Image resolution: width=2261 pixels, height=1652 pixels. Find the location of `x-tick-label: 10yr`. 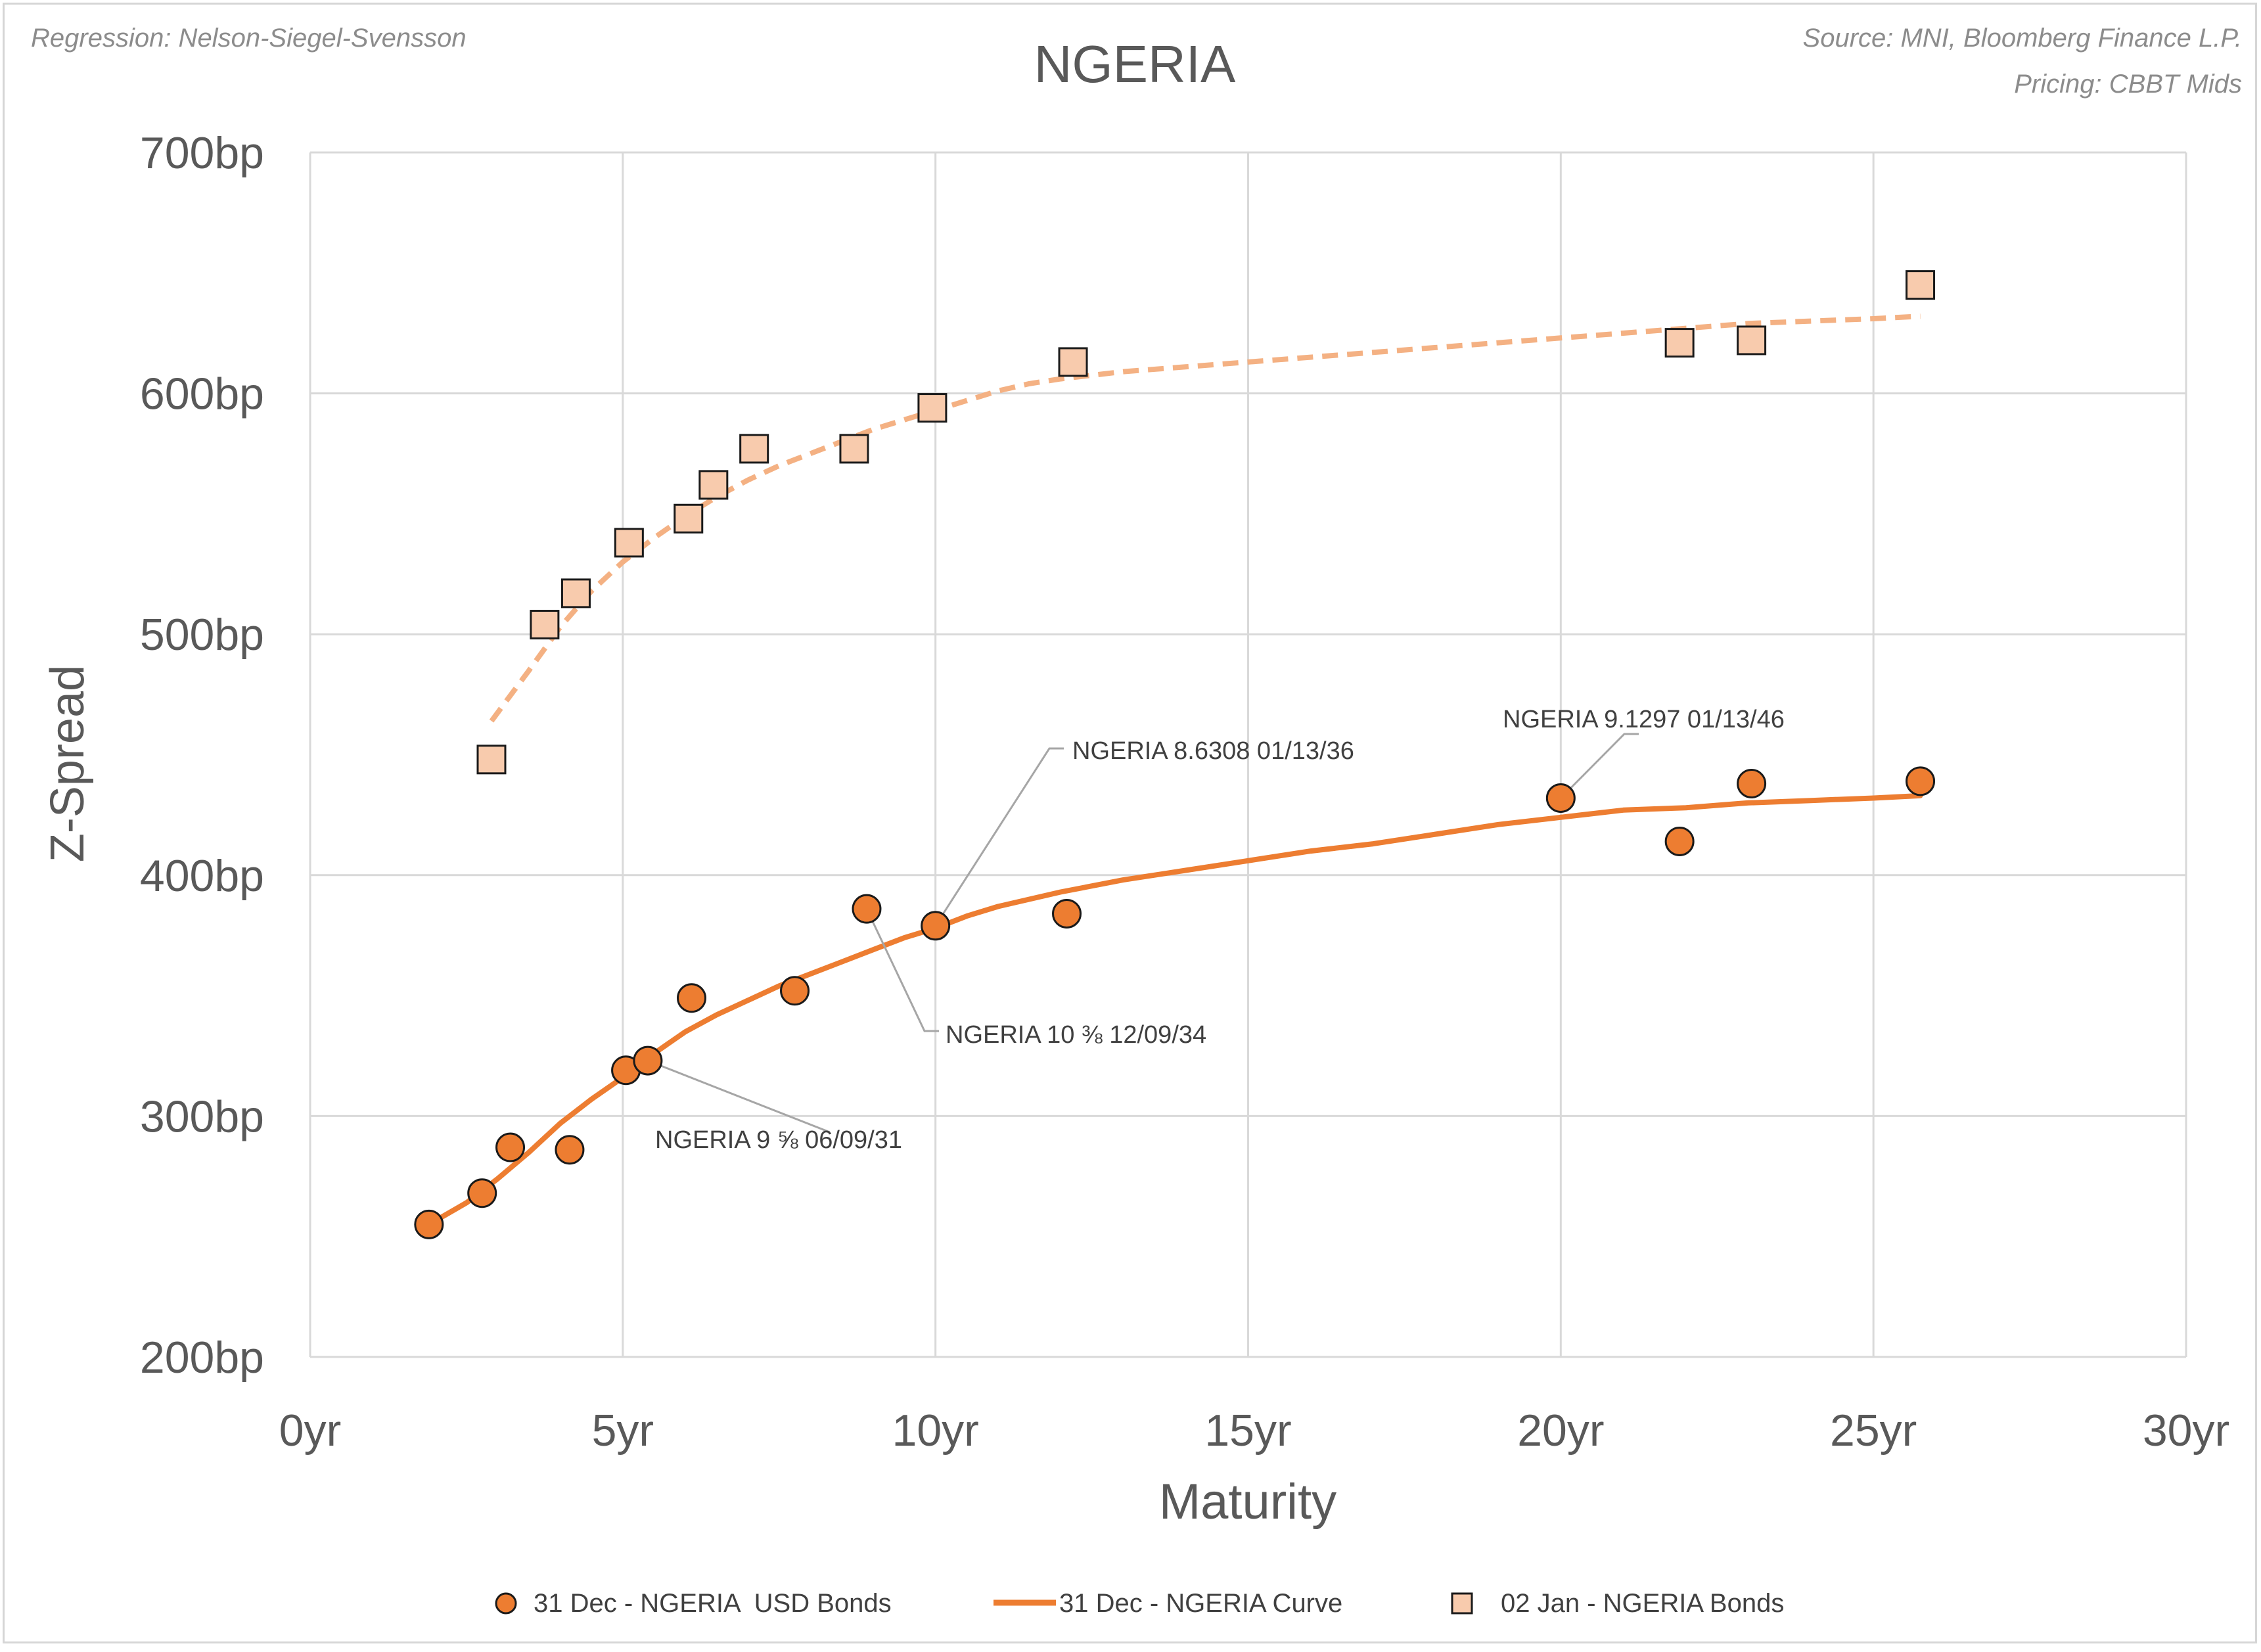

x-tick-label: 10yr is located at coordinates (935, 1431).